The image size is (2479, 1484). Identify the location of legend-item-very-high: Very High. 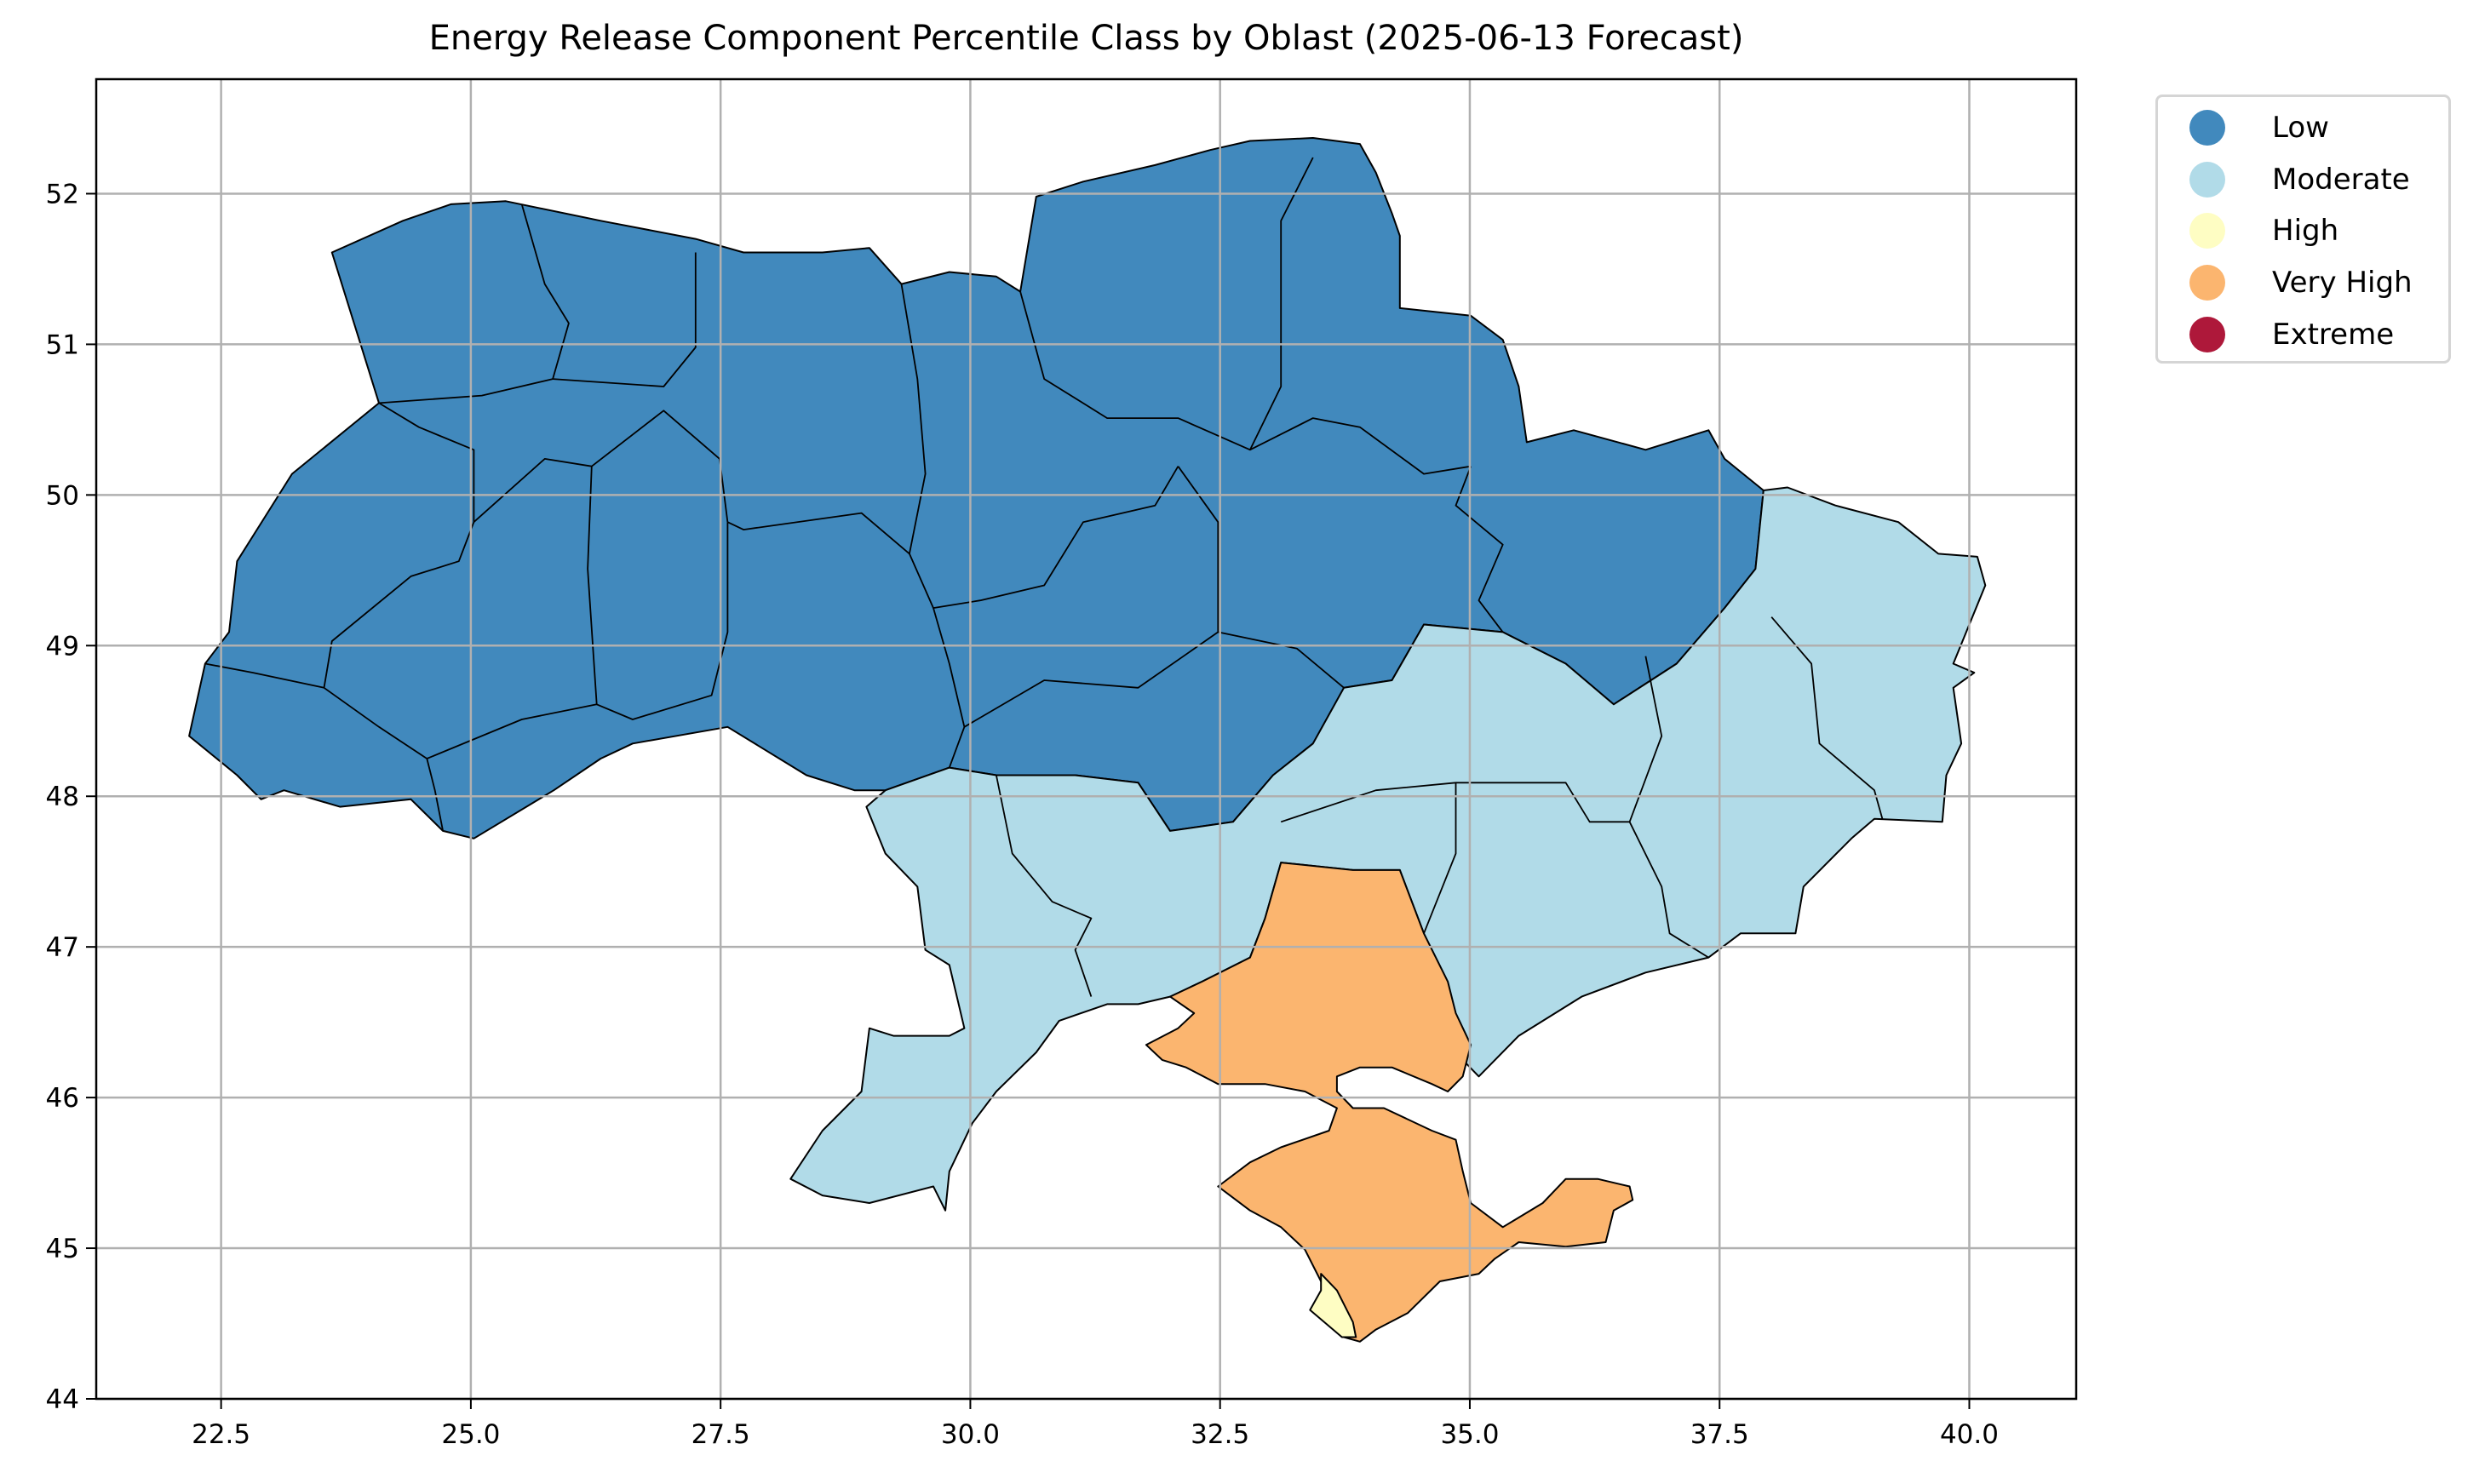
(2285, 282).